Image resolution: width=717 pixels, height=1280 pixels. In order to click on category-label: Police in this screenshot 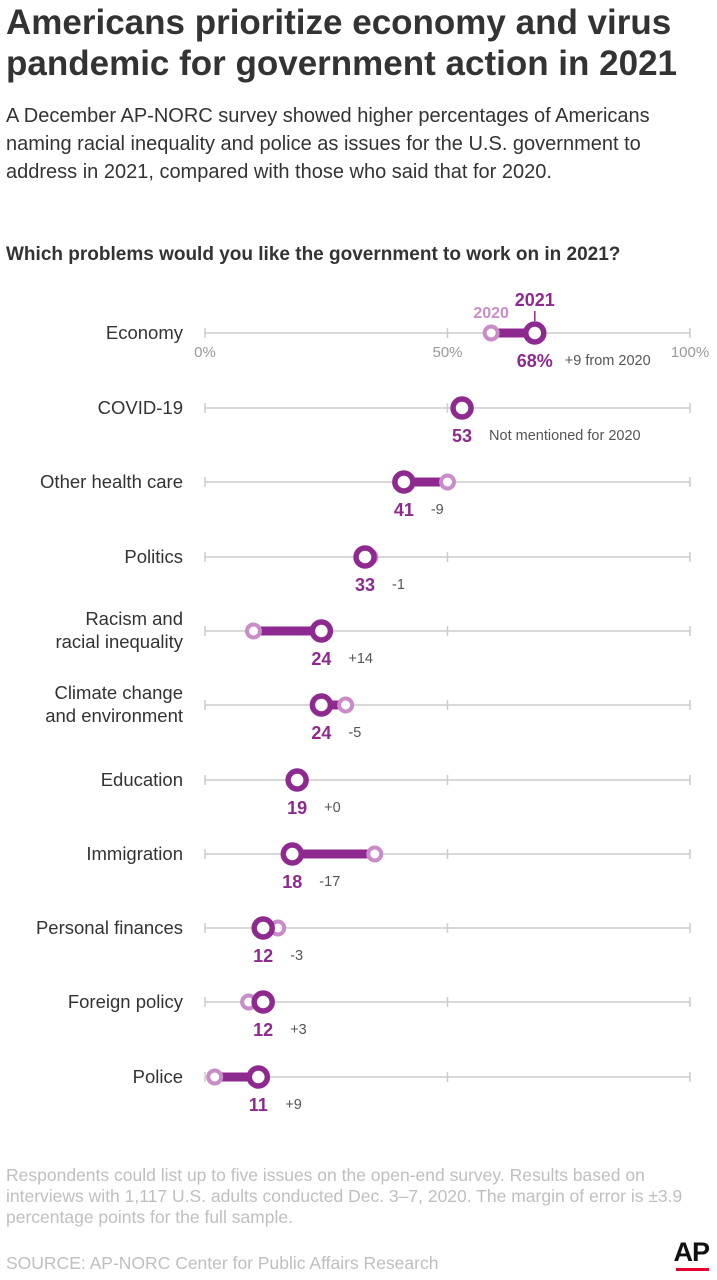, I will do `click(158, 1076)`.